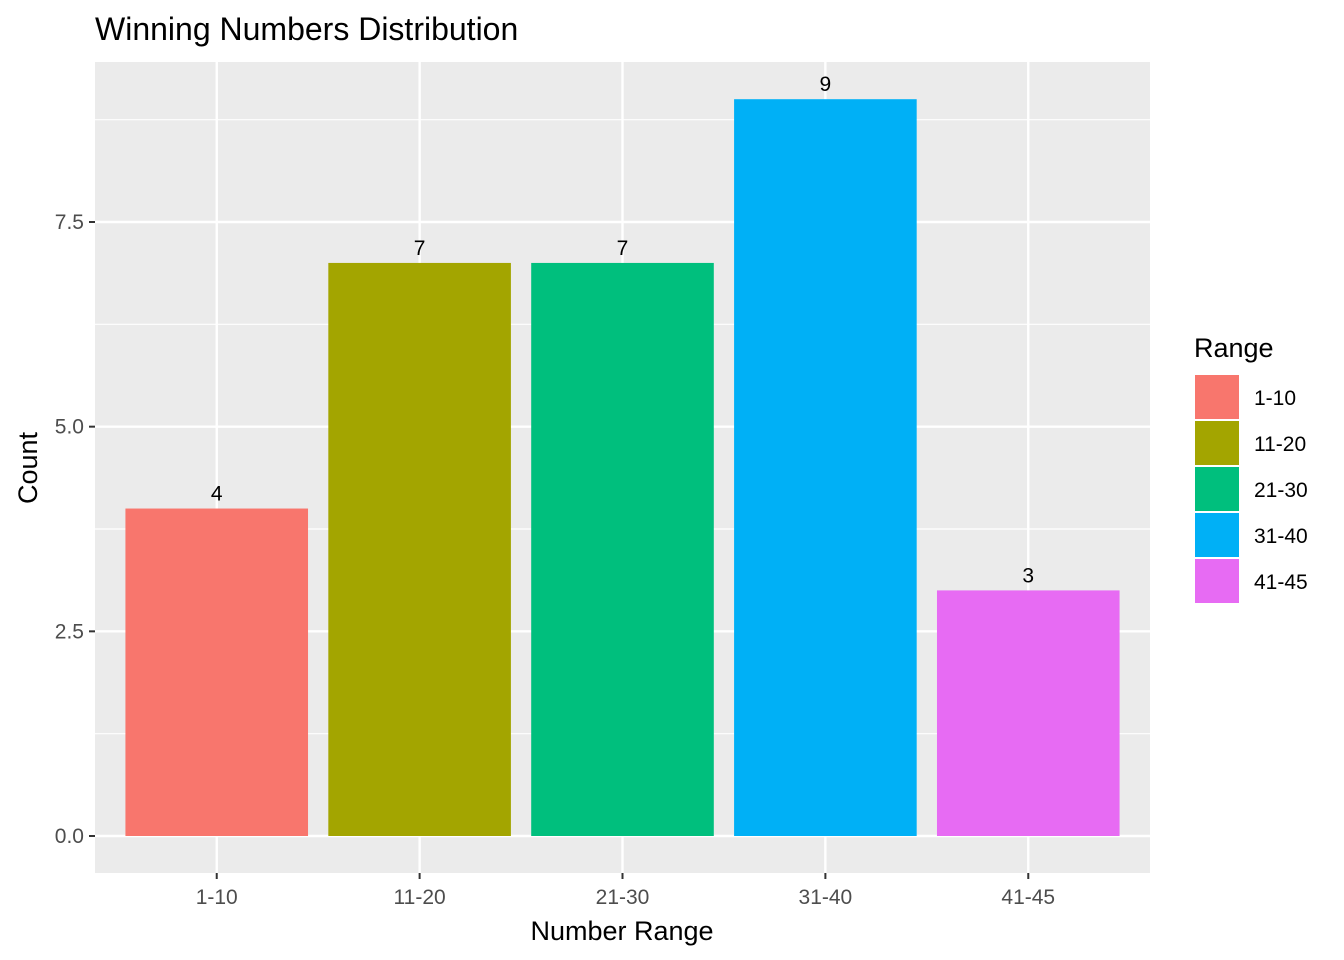  I want to click on data-label-41-45: 3, so click(1028, 575).